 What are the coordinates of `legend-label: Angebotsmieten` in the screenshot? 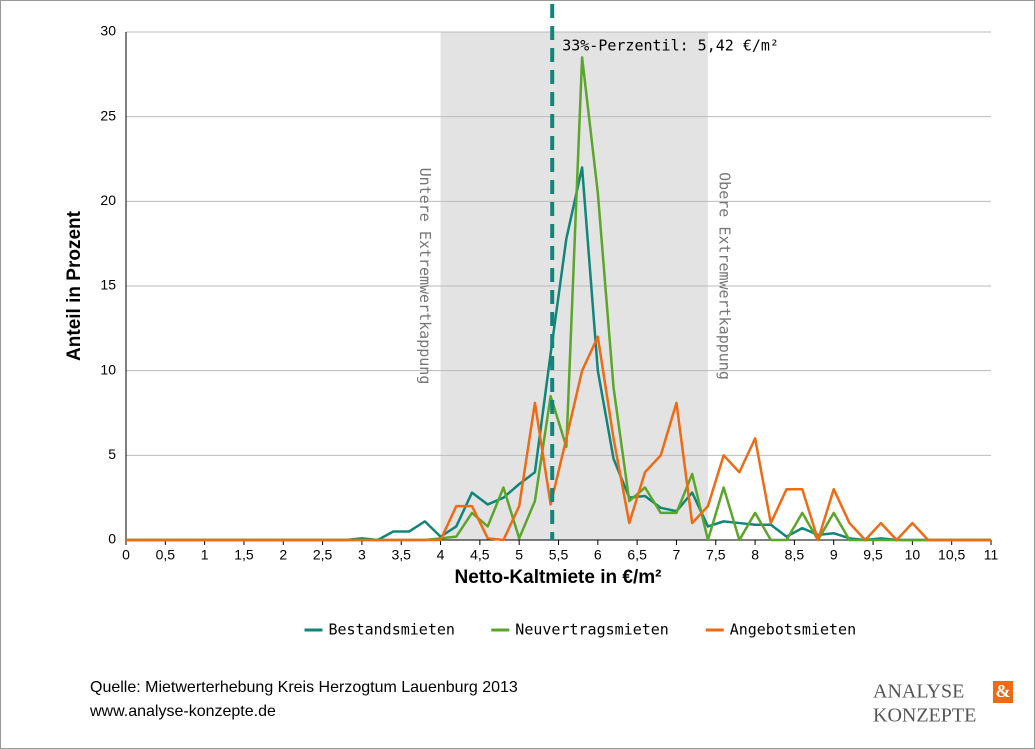 It's located at (793, 630).